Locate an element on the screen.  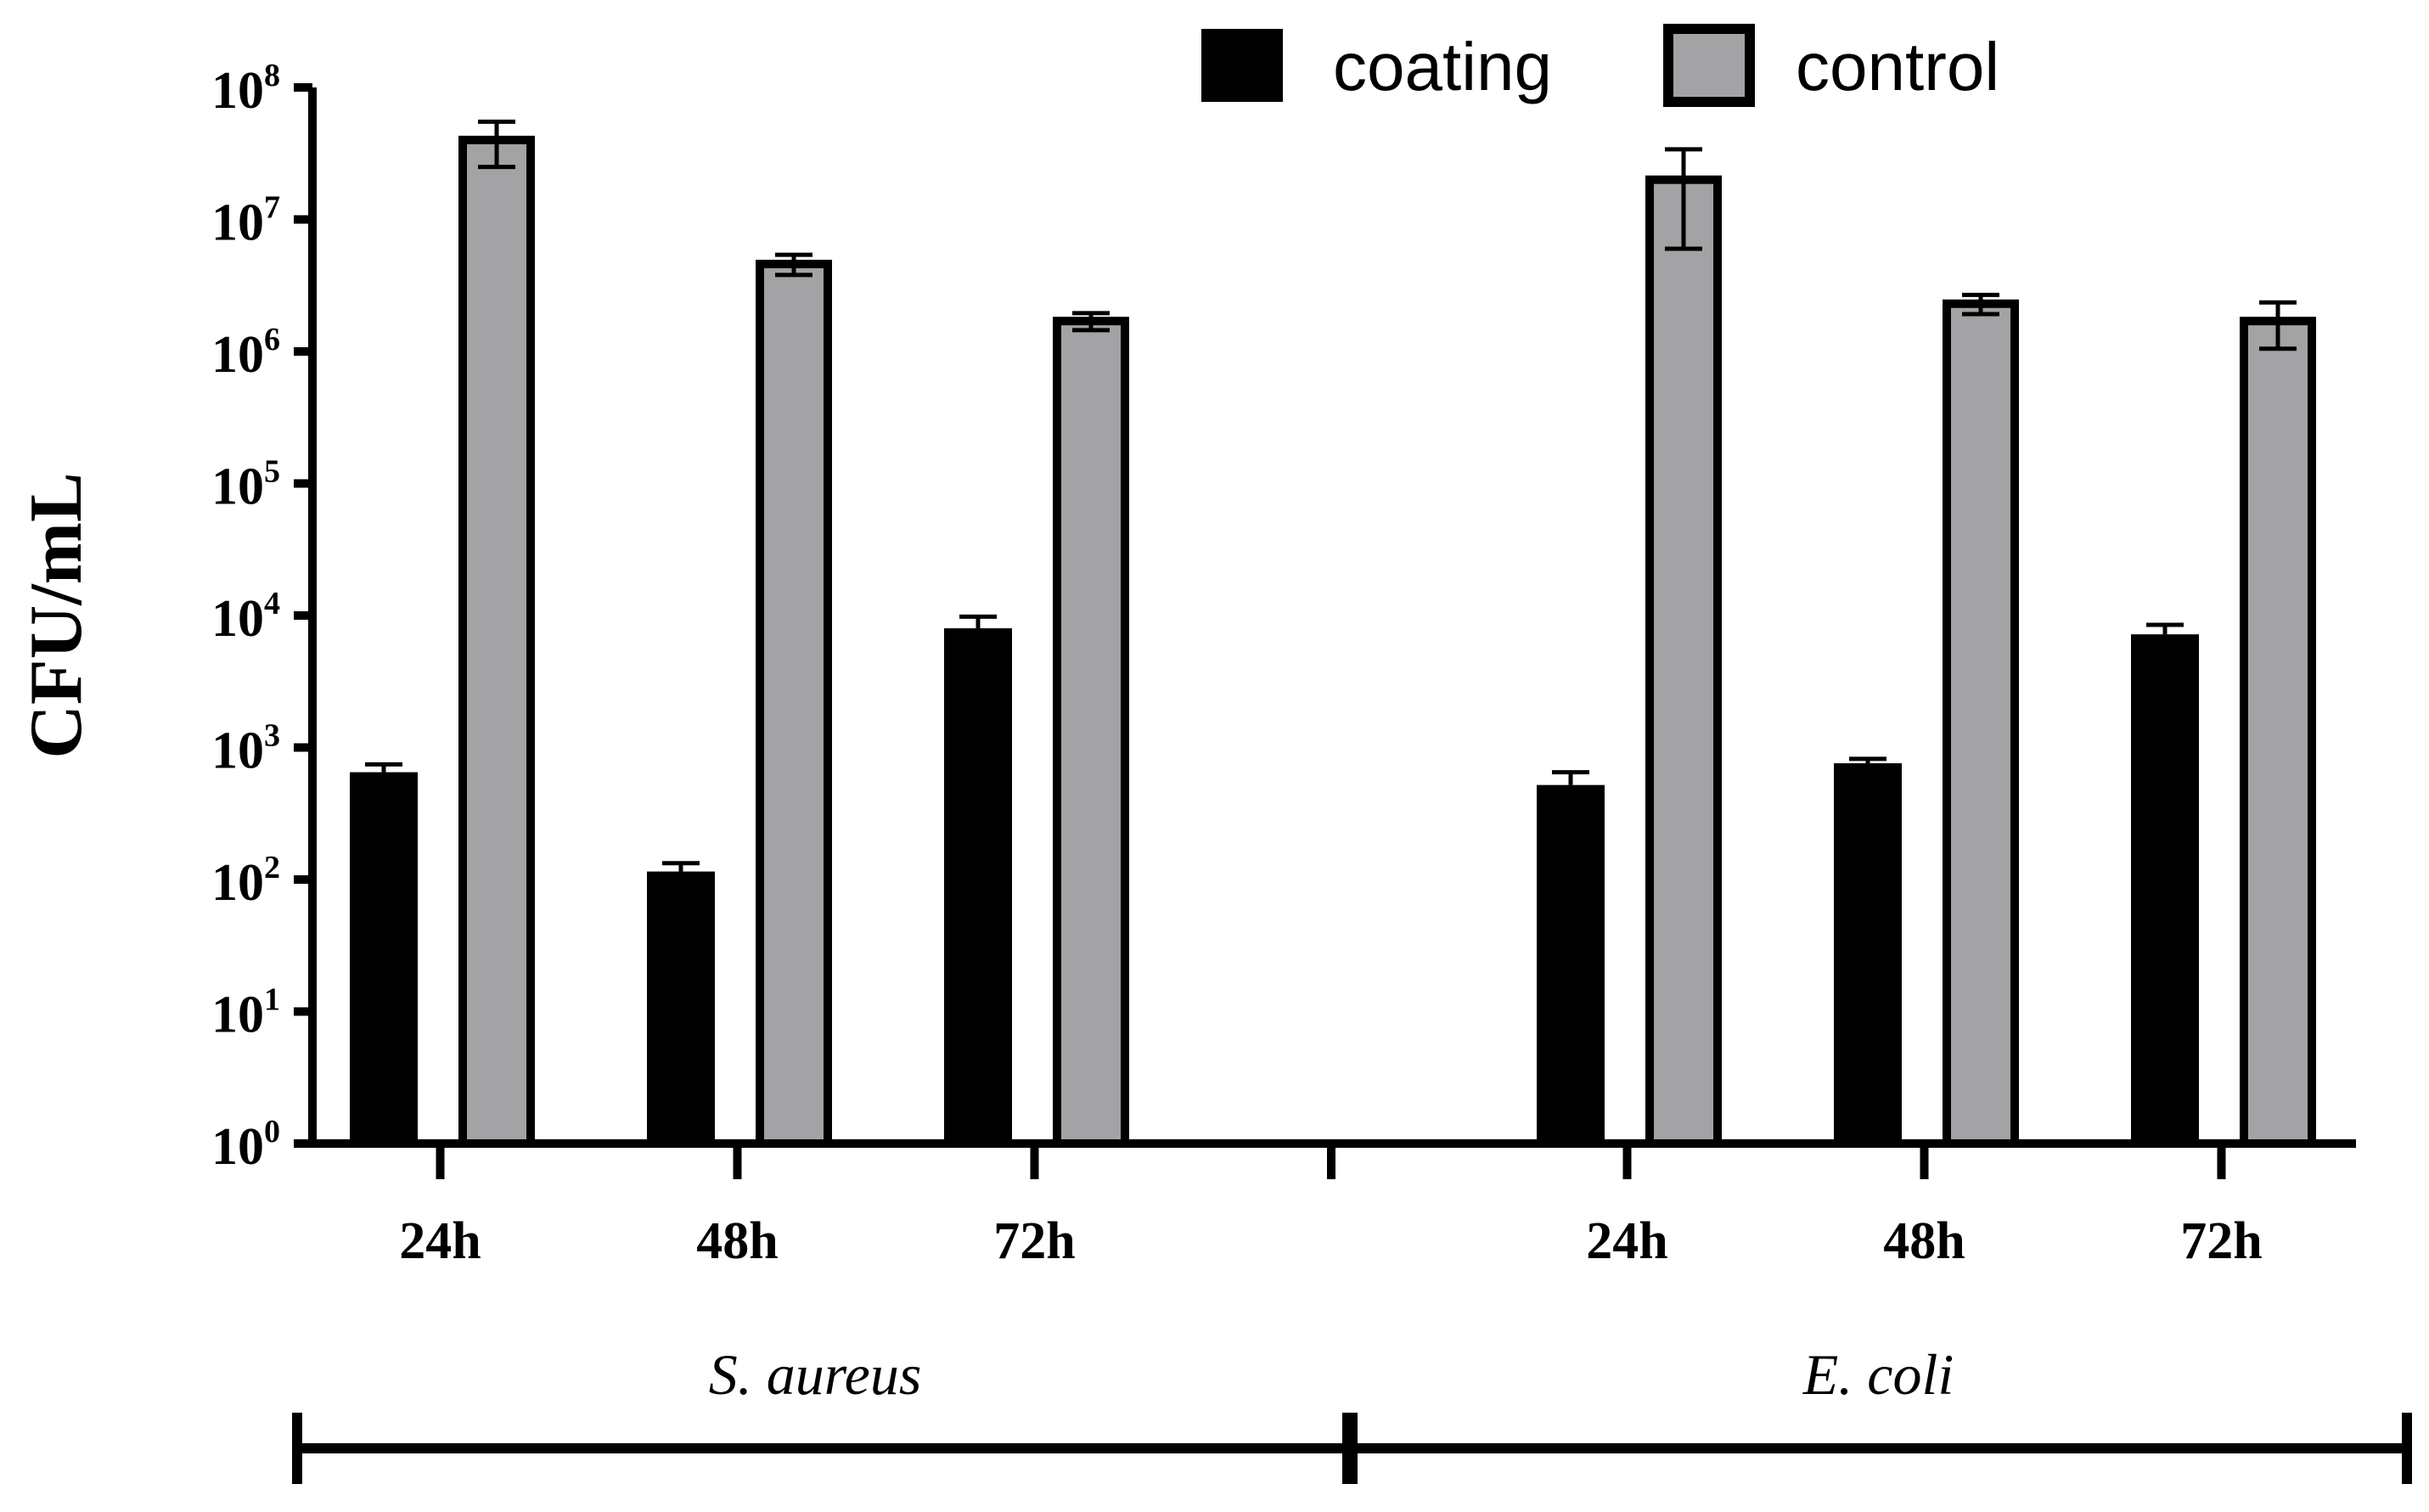
y-tick-exponent: 6 is located at coordinates (272, 339).